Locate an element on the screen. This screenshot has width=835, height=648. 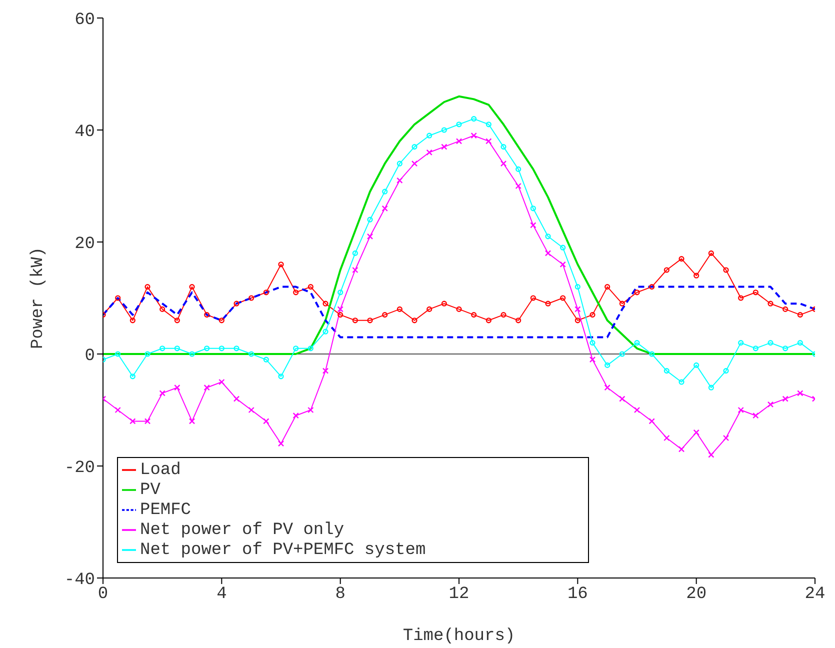
x-axis-title: Time(hours) is located at coordinates (459, 636).